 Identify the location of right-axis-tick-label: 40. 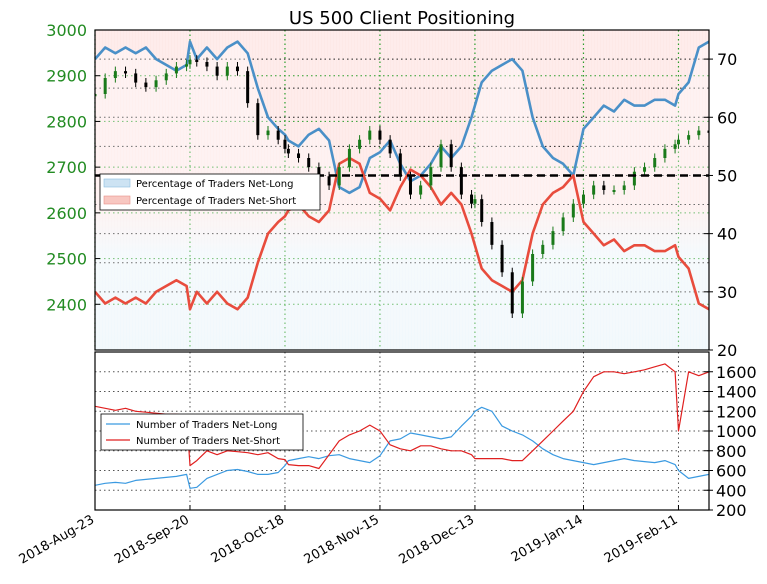
(727, 234).